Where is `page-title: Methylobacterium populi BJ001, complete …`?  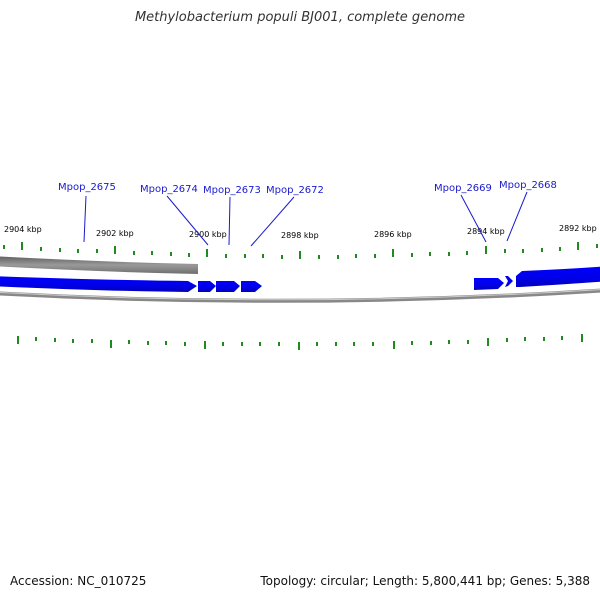
page-title: Methylobacterium populi BJ001, complete … is located at coordinates (300, 17).